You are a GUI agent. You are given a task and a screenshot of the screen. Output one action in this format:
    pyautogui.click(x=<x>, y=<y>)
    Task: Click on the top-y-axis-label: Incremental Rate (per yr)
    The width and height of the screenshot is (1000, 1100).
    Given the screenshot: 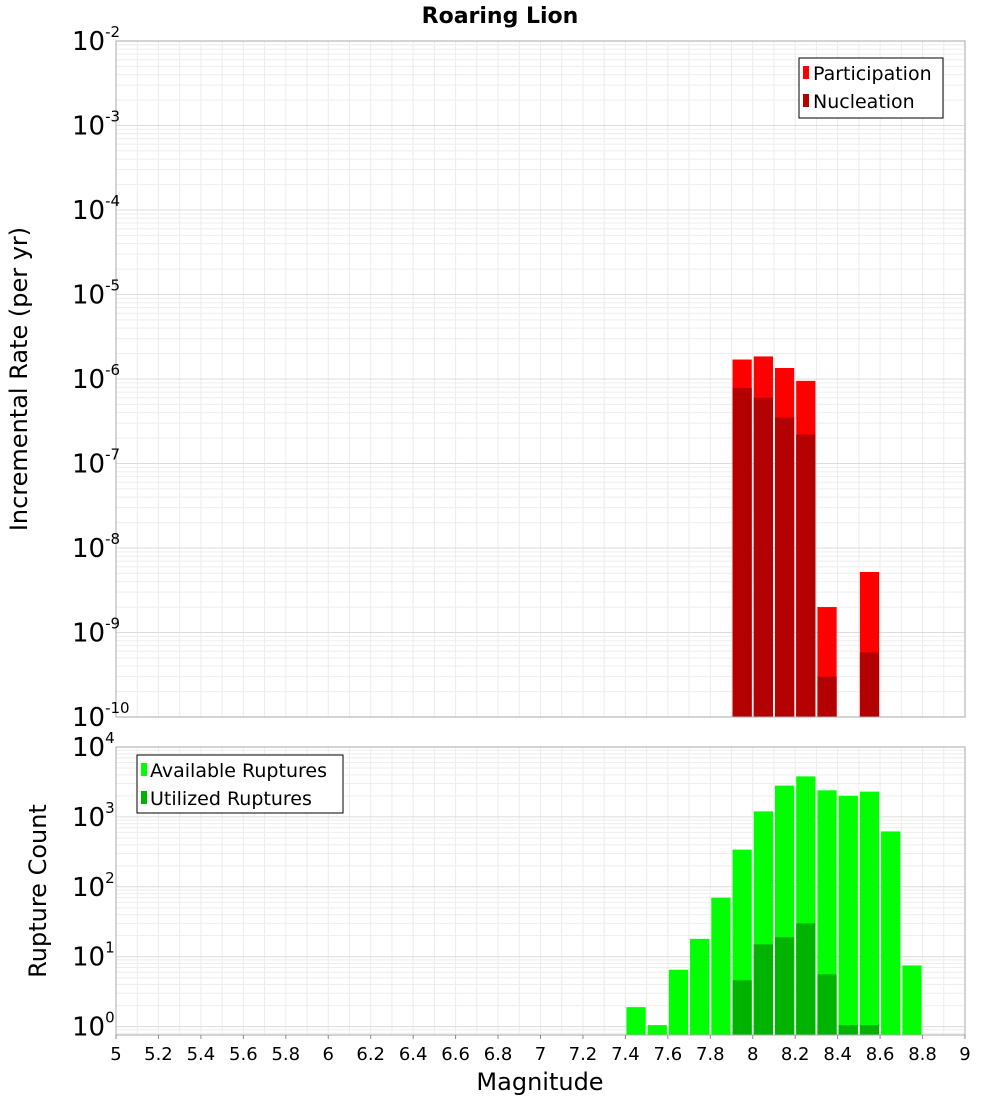 What is the action you would take?
    pyautogui.click(x=19, y=379)
    